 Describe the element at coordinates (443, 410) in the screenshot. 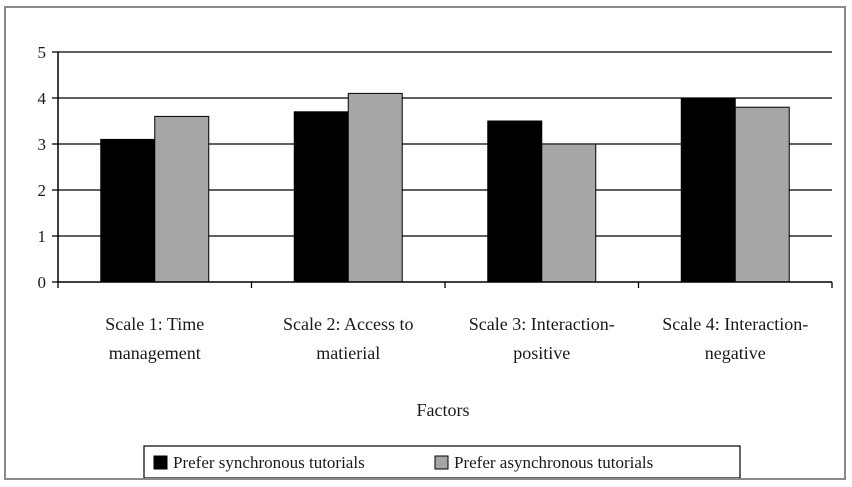

I see `x-axis-title: Factors` at that location.